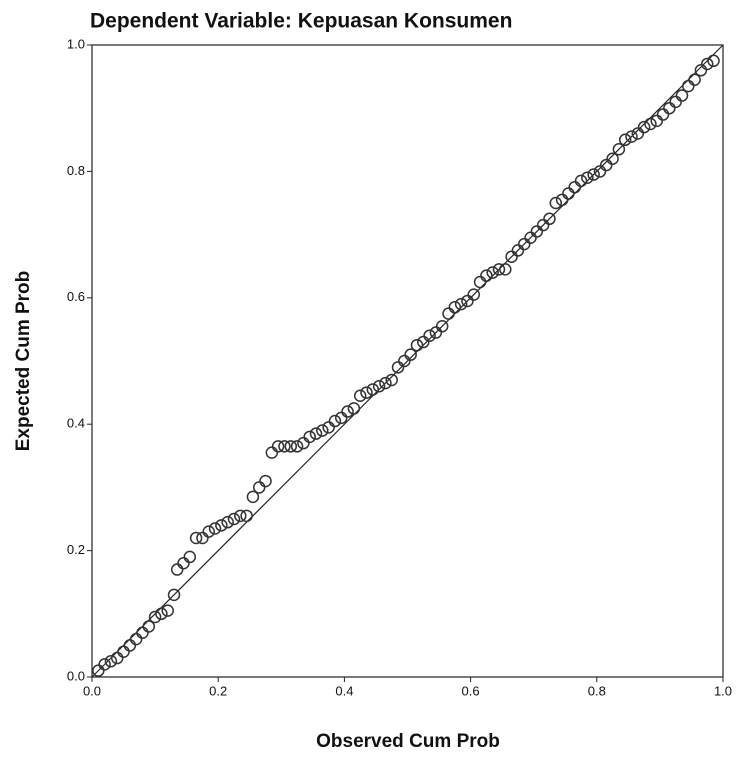 The image size is (741, 757). Describe the element at coordinates (23, 361) in the screenshot. I see `y-axis-title: Expected Cum Prob` at that location.